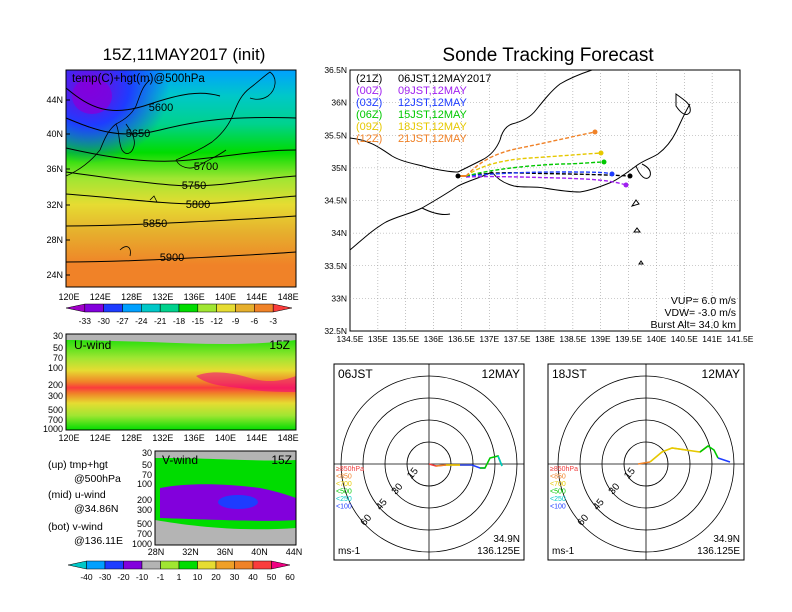  Describe the element at coordinates (156, 552) in the screenshot. I see `lat-tick-label: 28N` at that location.